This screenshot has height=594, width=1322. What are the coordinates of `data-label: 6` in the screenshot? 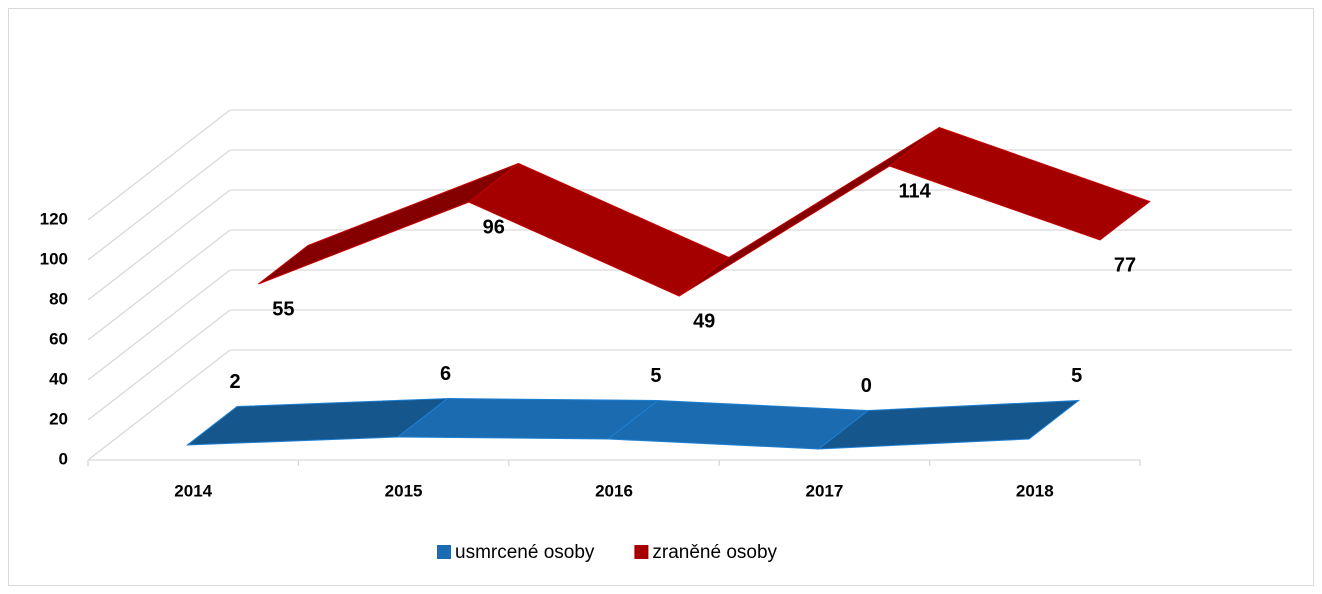 It's located at (445, 374).